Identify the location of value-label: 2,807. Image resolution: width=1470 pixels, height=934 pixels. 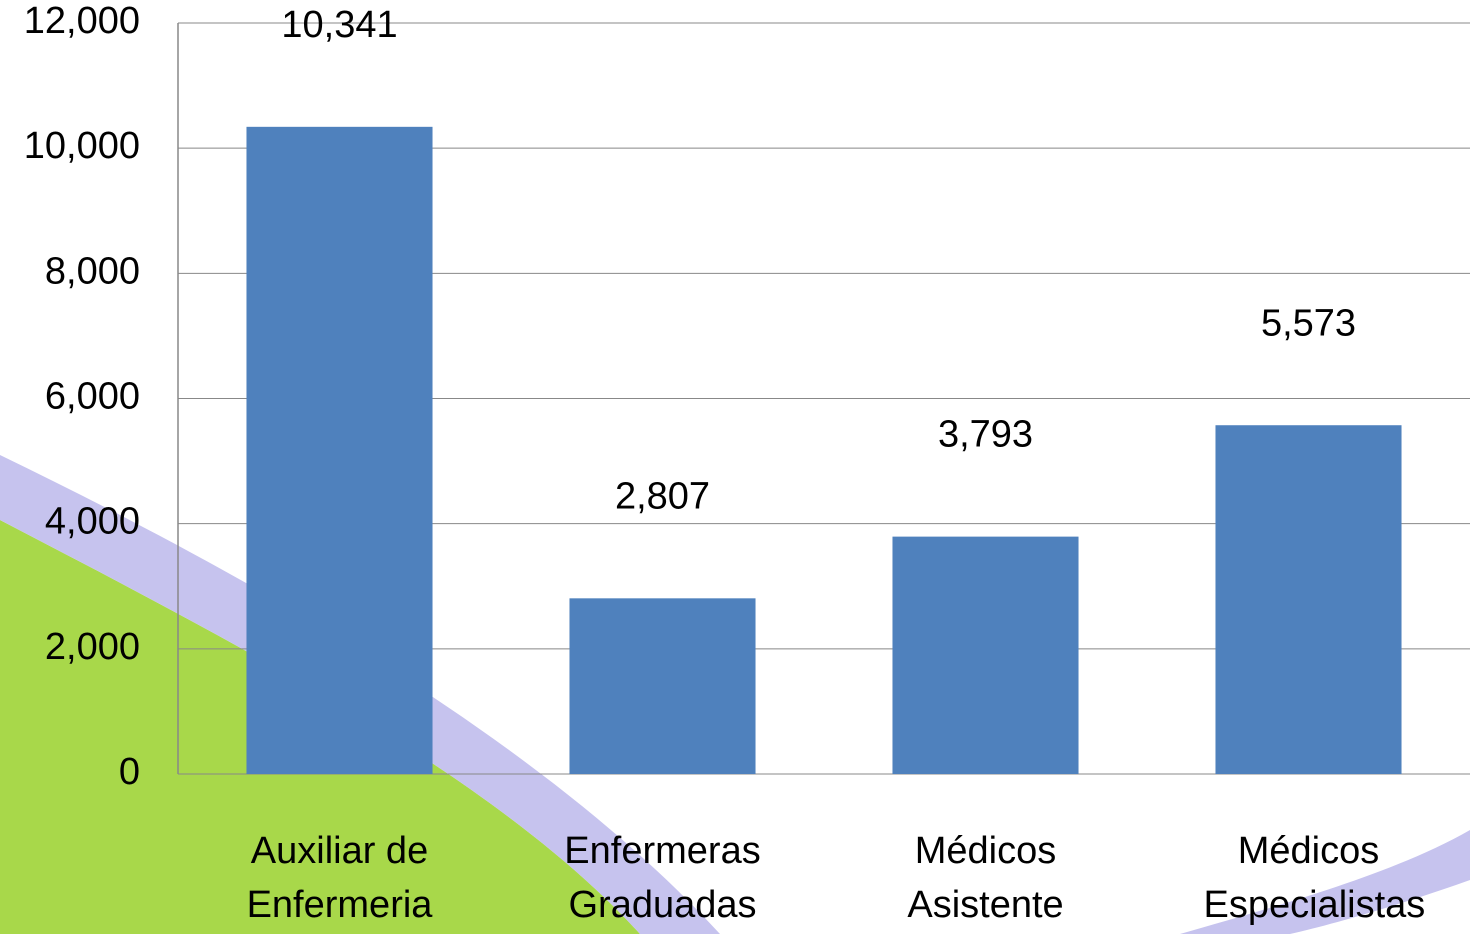
(662, 496).